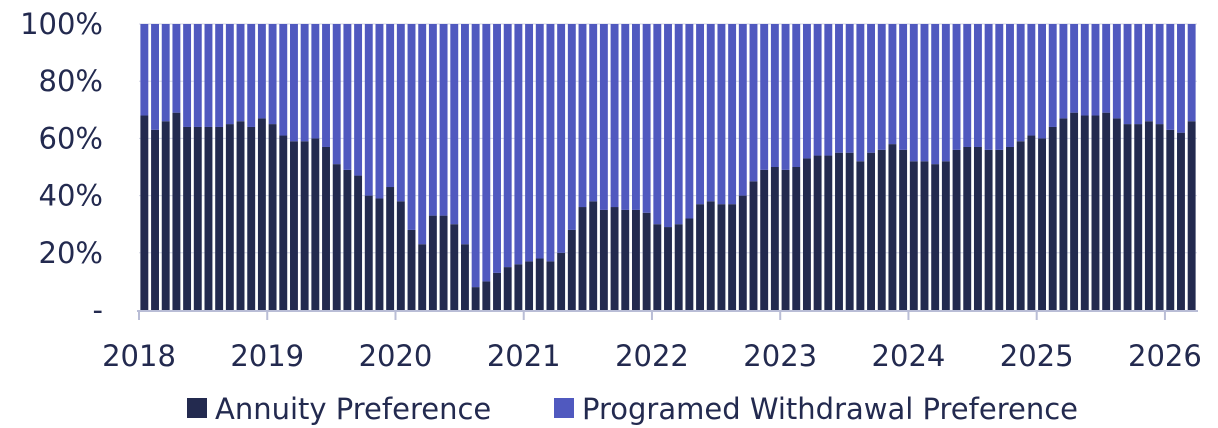 This screenshot has width=1218, height=428. Describe the element at coordinates (61, 24) in the screenshot. I see `y-tick-label: 100%` at that location.